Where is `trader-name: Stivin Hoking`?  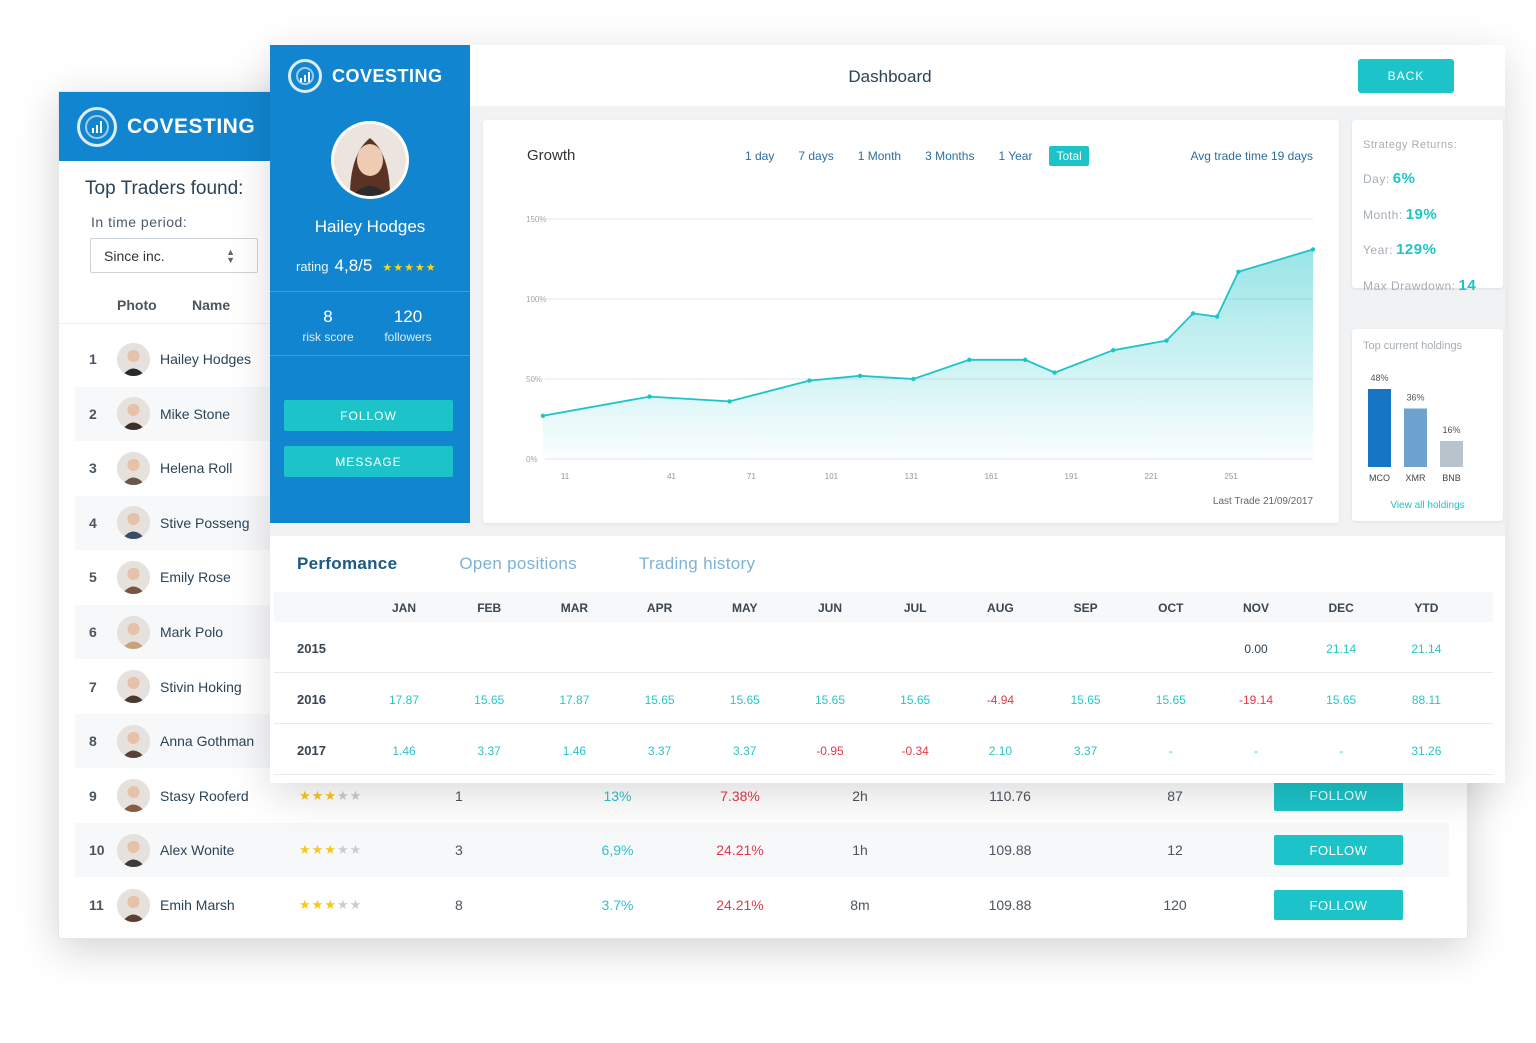 trader-name: Stivin Hoking is located at coordinates (201, 686).